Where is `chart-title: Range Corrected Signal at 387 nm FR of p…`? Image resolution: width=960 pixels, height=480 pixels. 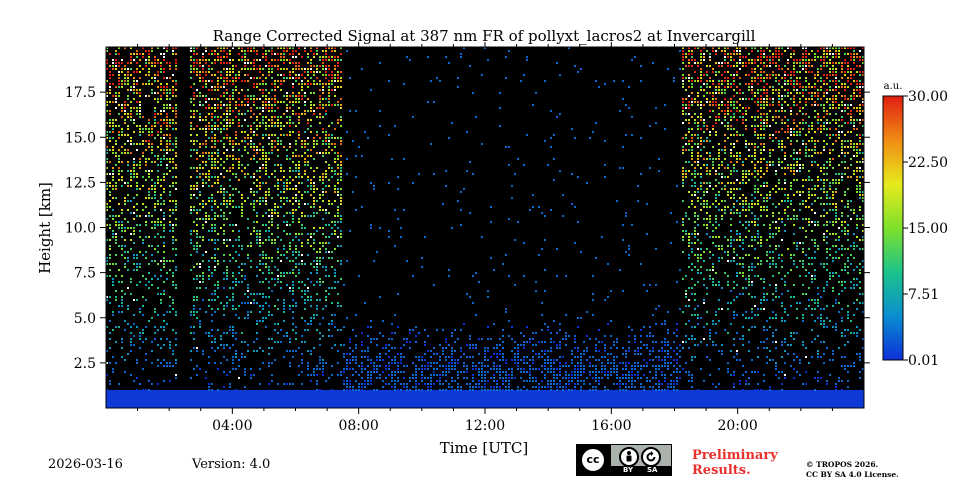 chart-title: Range Corrected Signal at 387 nm FR of p… is located at coordinates (484, 36).